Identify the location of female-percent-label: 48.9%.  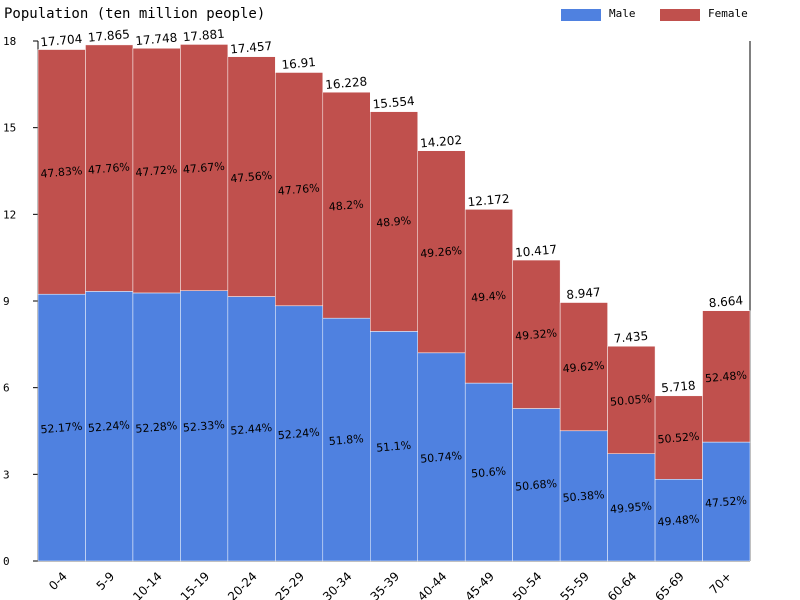
(394, 222).